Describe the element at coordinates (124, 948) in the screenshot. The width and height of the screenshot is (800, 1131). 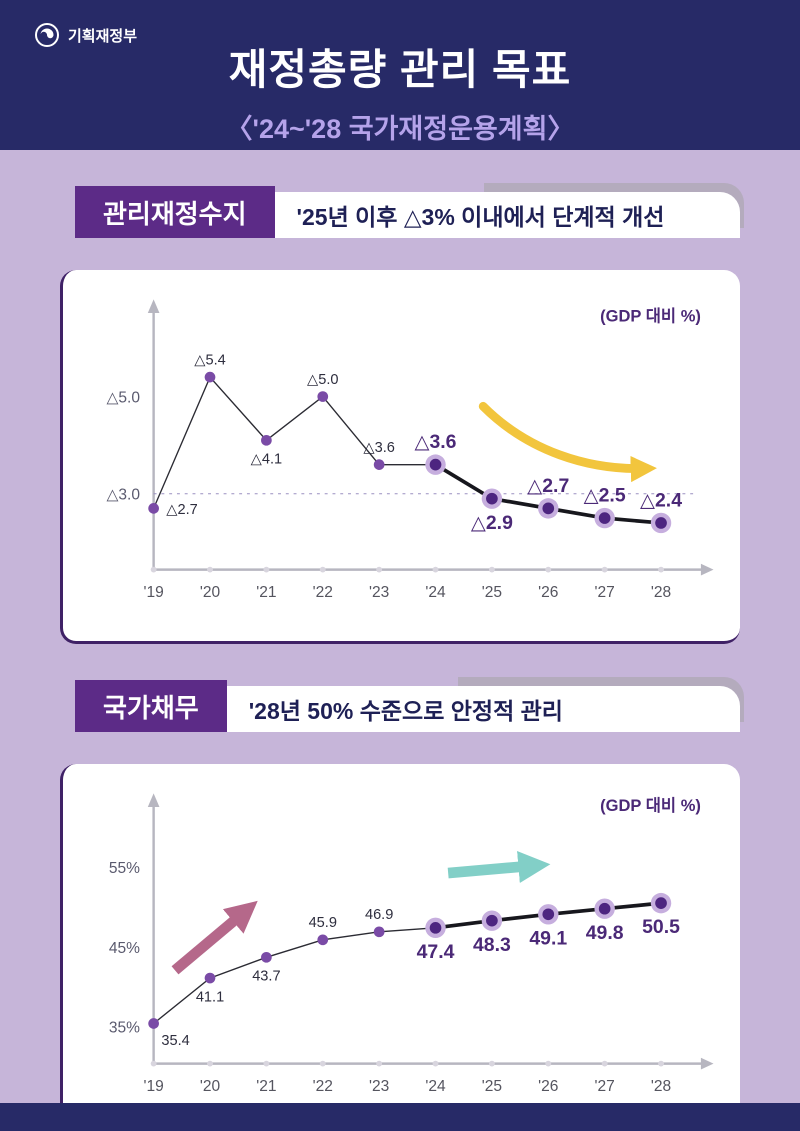
I see `svg-text: 45%` at that location.